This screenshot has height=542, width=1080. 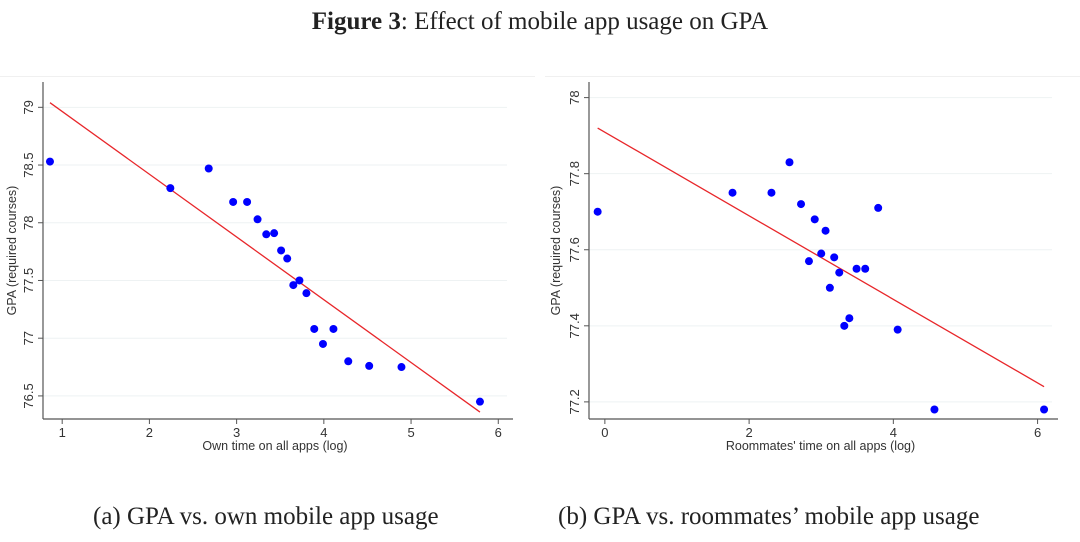 What do you see at coordinates (574, 173) in the screenshot?
I see `y-tick-label: 77.8` at bounding box center [574, 173].